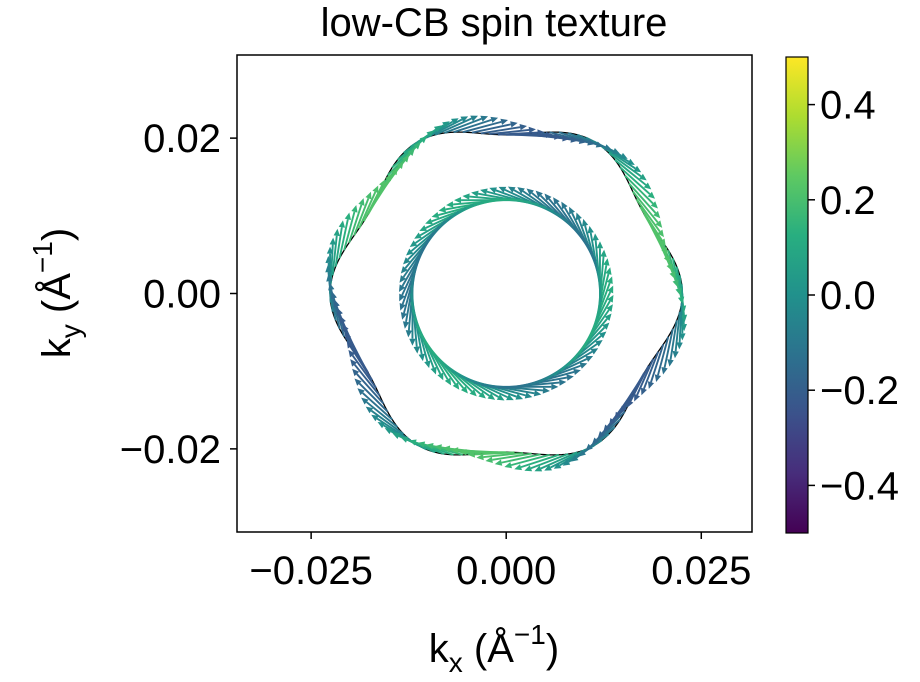  I want to click on y-tick-label: 0.02, so click(182, 139).